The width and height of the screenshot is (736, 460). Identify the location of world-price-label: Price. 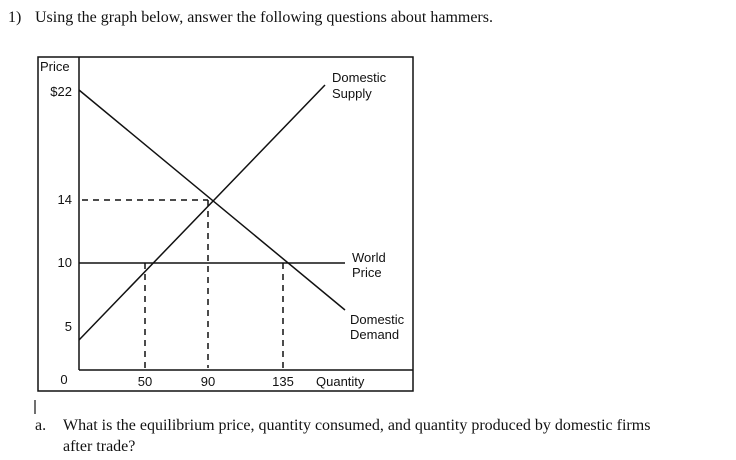
(367, 272).